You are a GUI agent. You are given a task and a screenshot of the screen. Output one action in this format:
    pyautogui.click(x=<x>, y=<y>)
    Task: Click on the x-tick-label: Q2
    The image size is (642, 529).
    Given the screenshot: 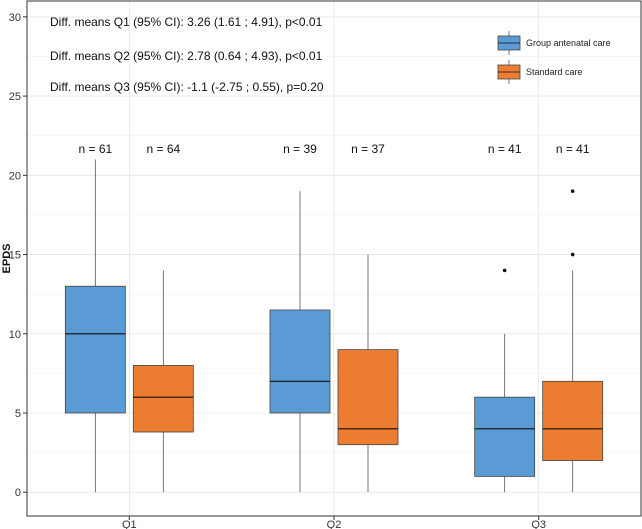 What is the action you would take?
    pyautogui.click(x=334, y=524)
    